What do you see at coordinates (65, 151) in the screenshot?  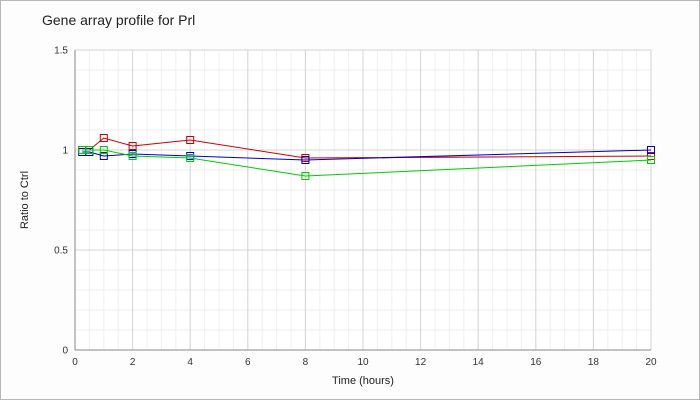 I see `y-tick-label: 1` at bounding box center [65, 151].